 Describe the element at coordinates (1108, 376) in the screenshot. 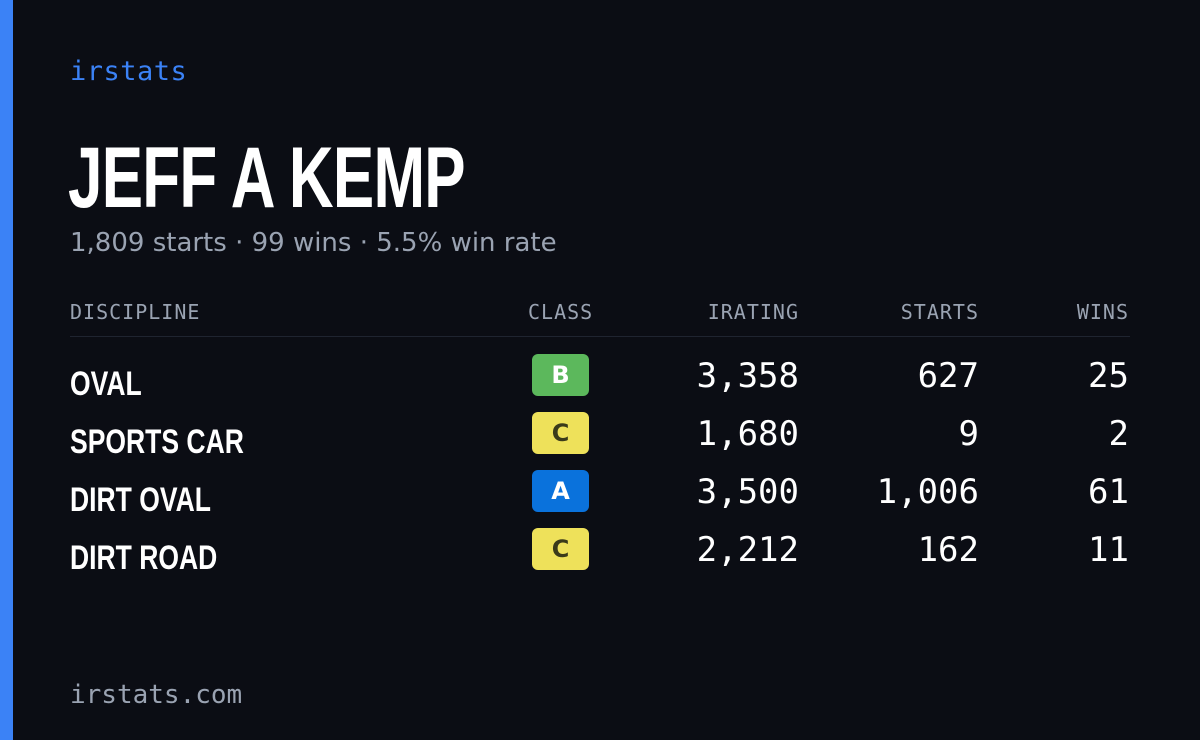

I see `wins-value: 25` at that location.